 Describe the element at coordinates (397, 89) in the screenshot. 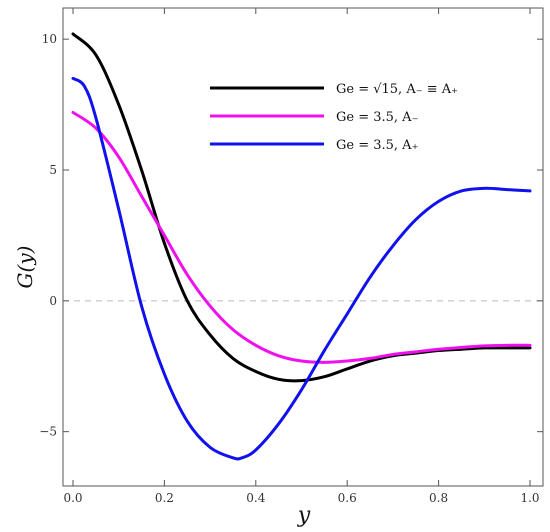

I see `legend-label-1: Ge = √15, A₋ ≡ A₊` at that location.